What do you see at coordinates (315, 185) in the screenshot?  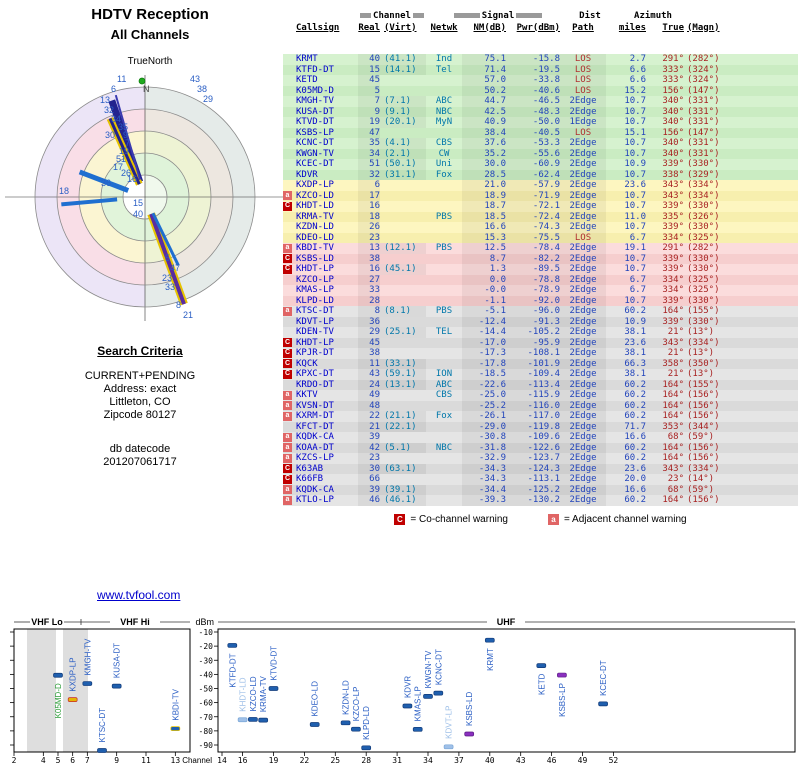 I see `cell-callsign: KXDP-LP` at bounding box center [315, 185].